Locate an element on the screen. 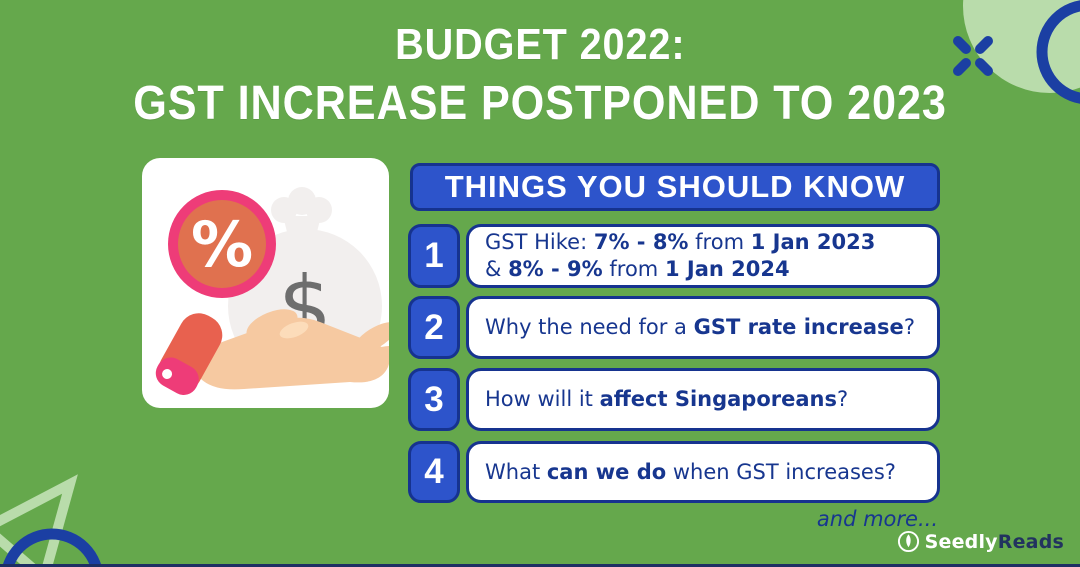 This screenshot has width=1080, height=567. title-line-2: GST INCREASE POSTPONED TO 2023 is located at coordinates (540, 104).